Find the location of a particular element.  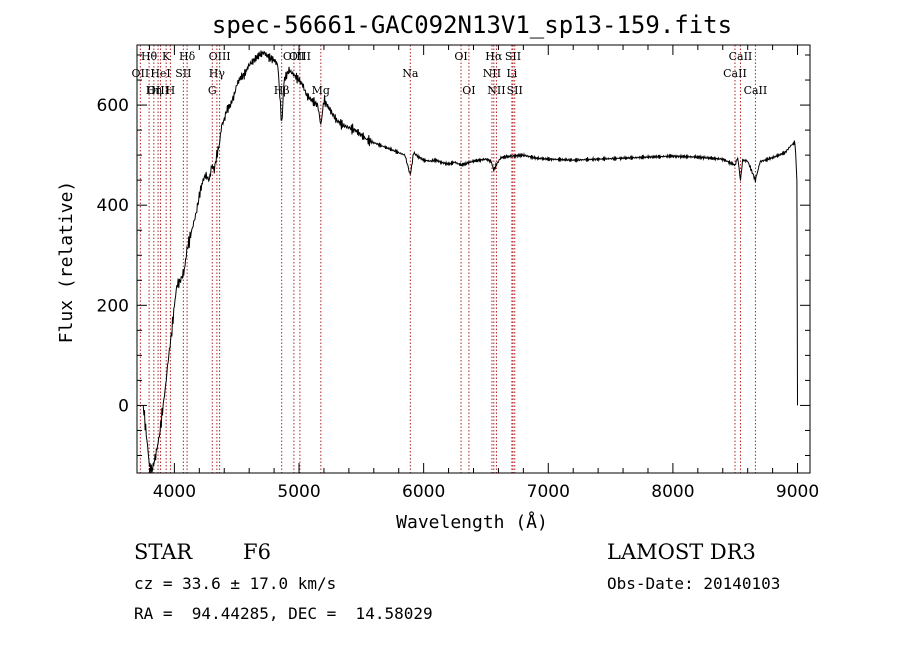

spectral-line-label: Hη is located at coordinates (154, 90).